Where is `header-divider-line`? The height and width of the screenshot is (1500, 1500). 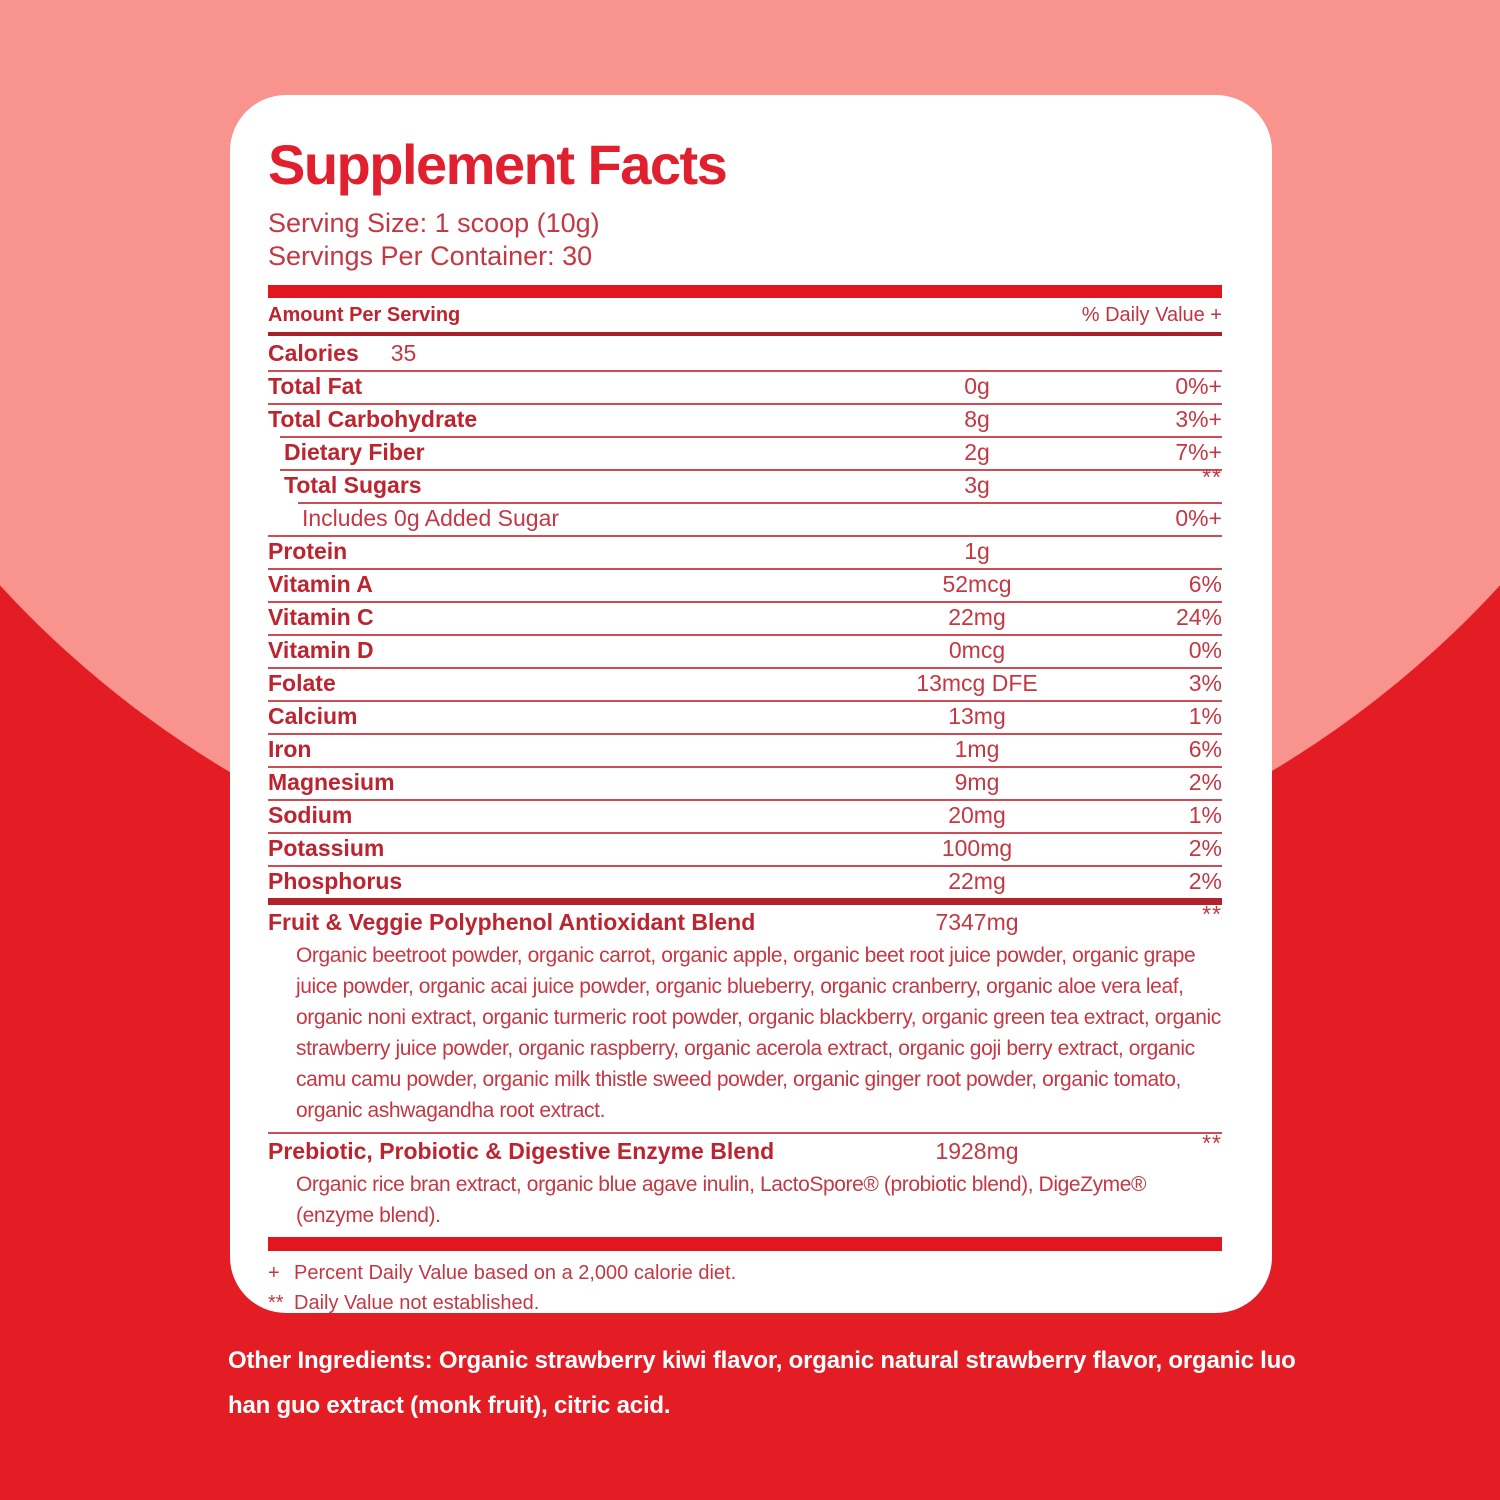
header-divider-line is located at coordinates (745, 334).